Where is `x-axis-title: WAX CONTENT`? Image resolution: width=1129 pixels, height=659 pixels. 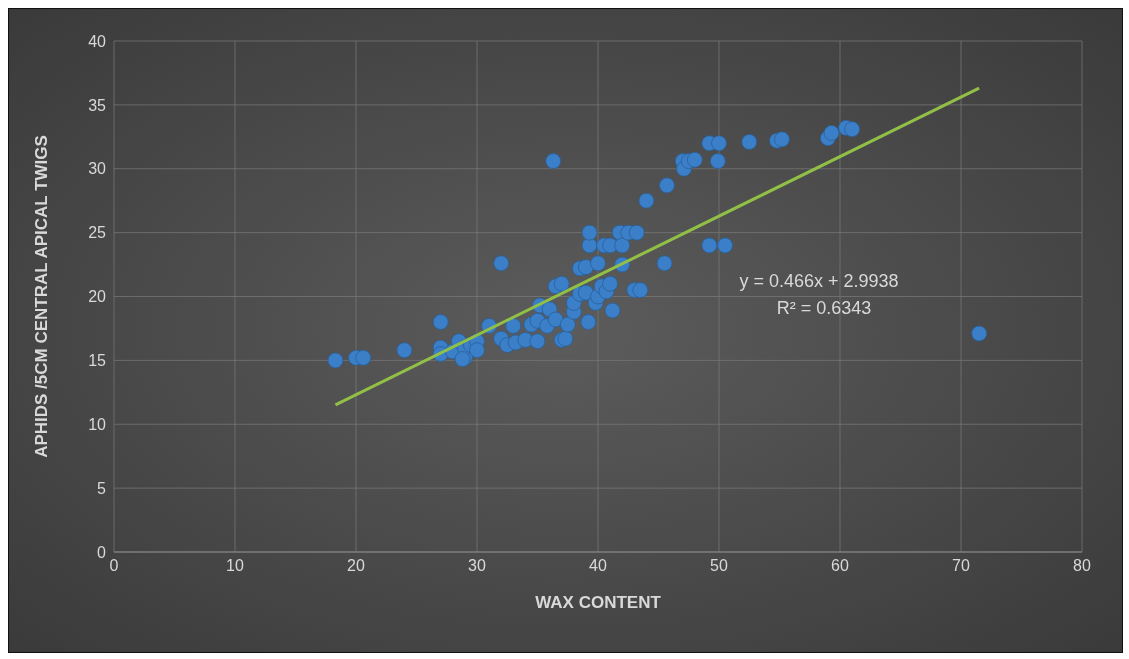 x-axis-title: WAX CONTENT is located at coordinates (598, 602).